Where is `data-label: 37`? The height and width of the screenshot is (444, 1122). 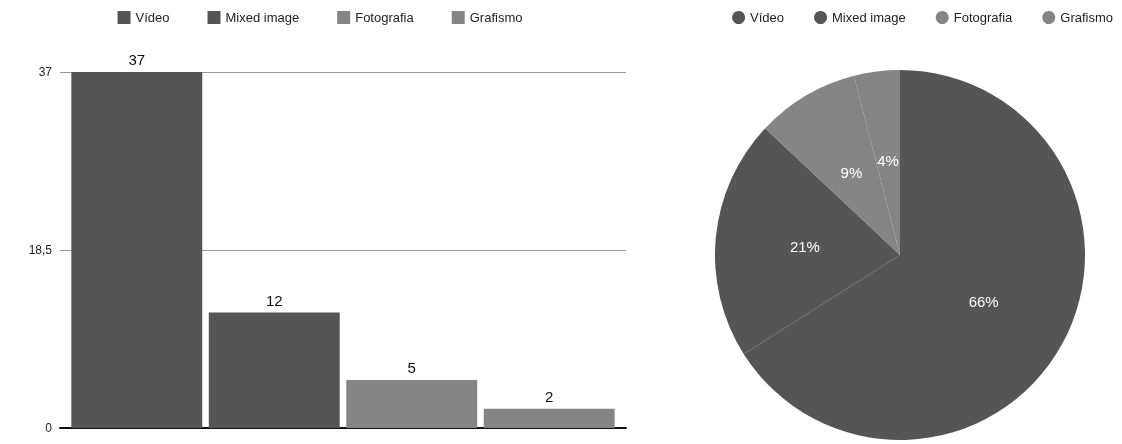
data-label: 37 is located at coordinates (137, 59).